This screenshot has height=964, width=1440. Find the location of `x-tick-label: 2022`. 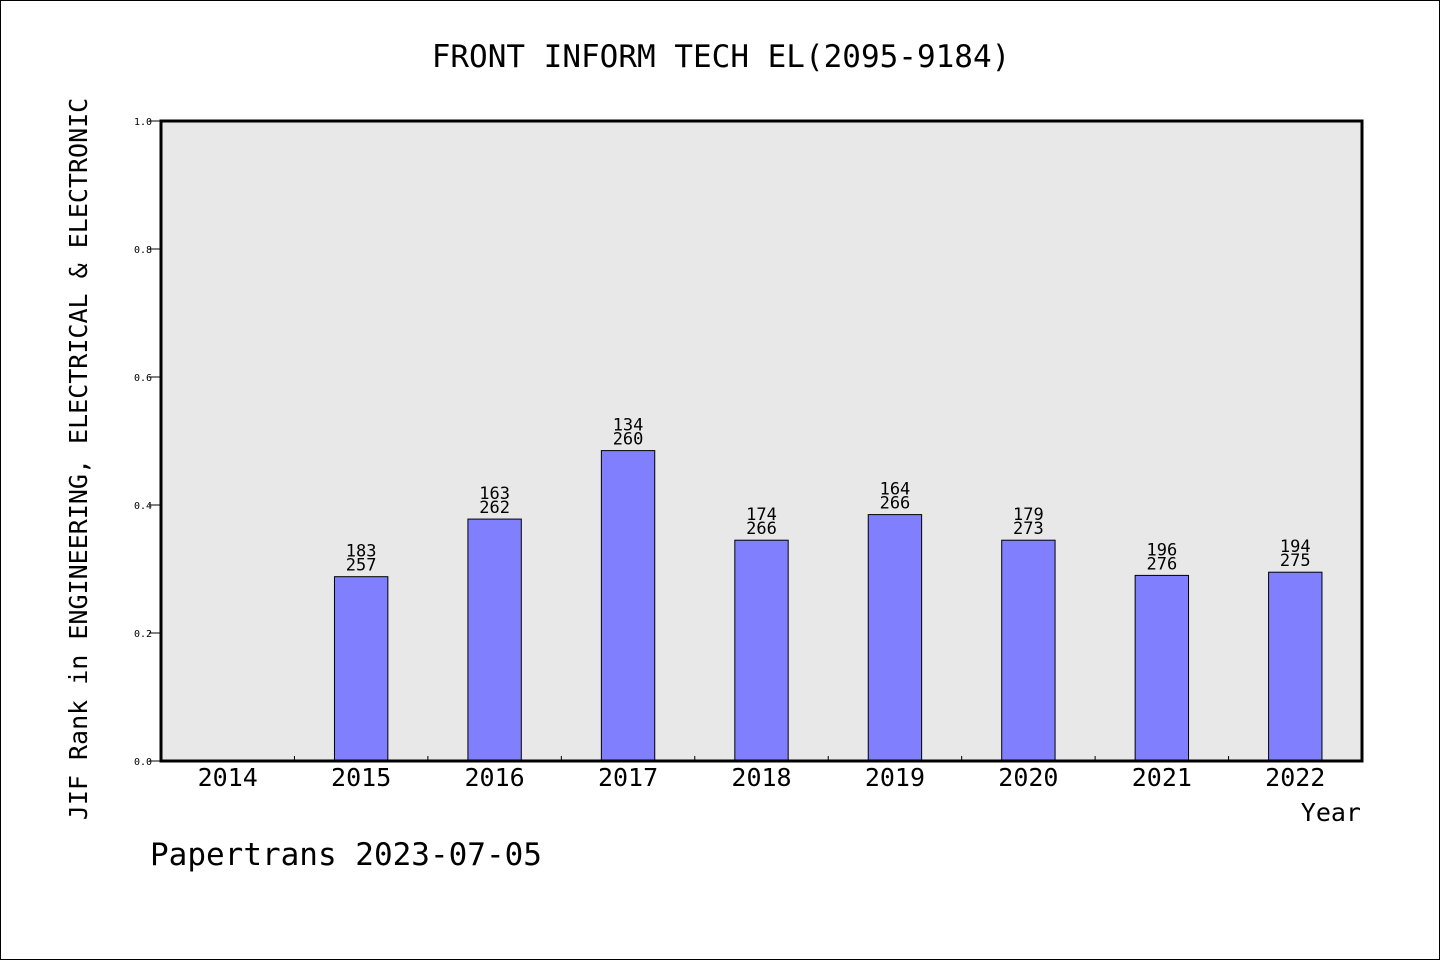

x-tick-label: 2022 is located at coordinates (1295, 777).